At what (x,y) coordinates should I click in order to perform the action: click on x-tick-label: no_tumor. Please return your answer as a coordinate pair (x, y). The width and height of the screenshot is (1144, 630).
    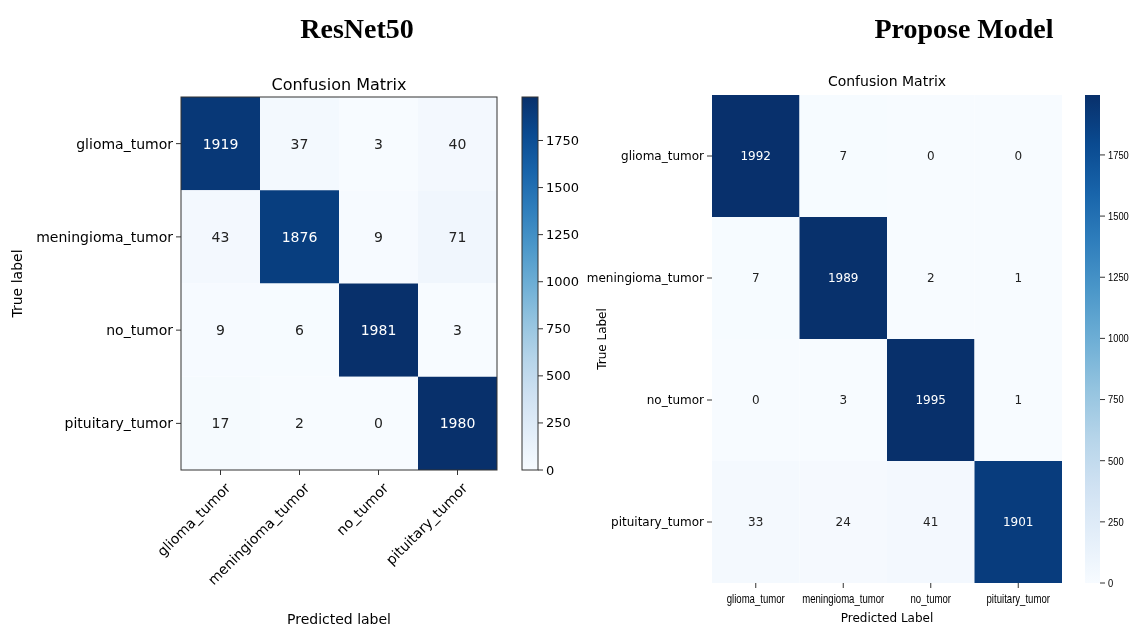
    Looking at the image, I should click on (931, 598).